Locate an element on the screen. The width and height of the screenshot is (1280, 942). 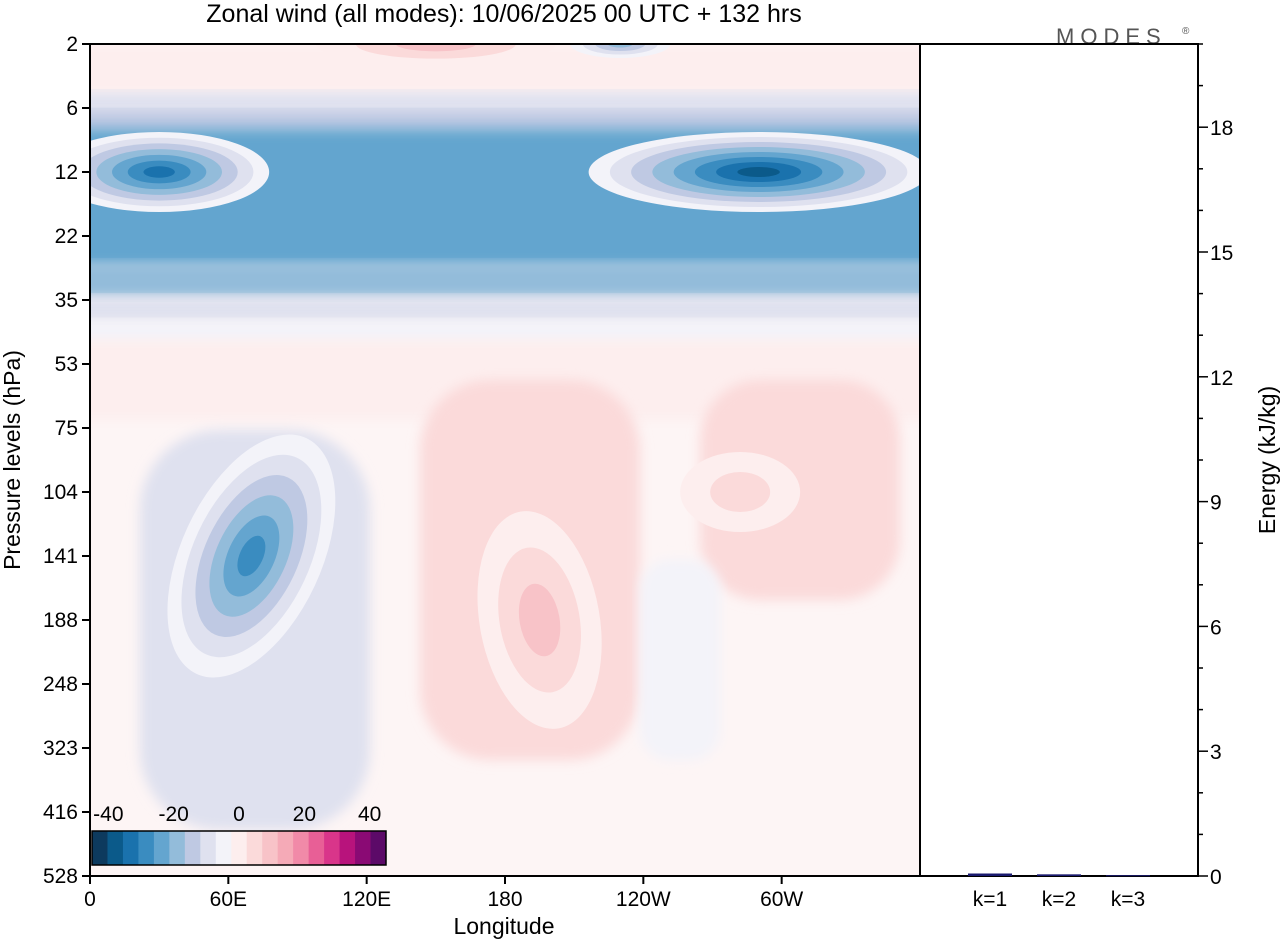
y-tick-label: 248 is located at coordinates (60, 684).